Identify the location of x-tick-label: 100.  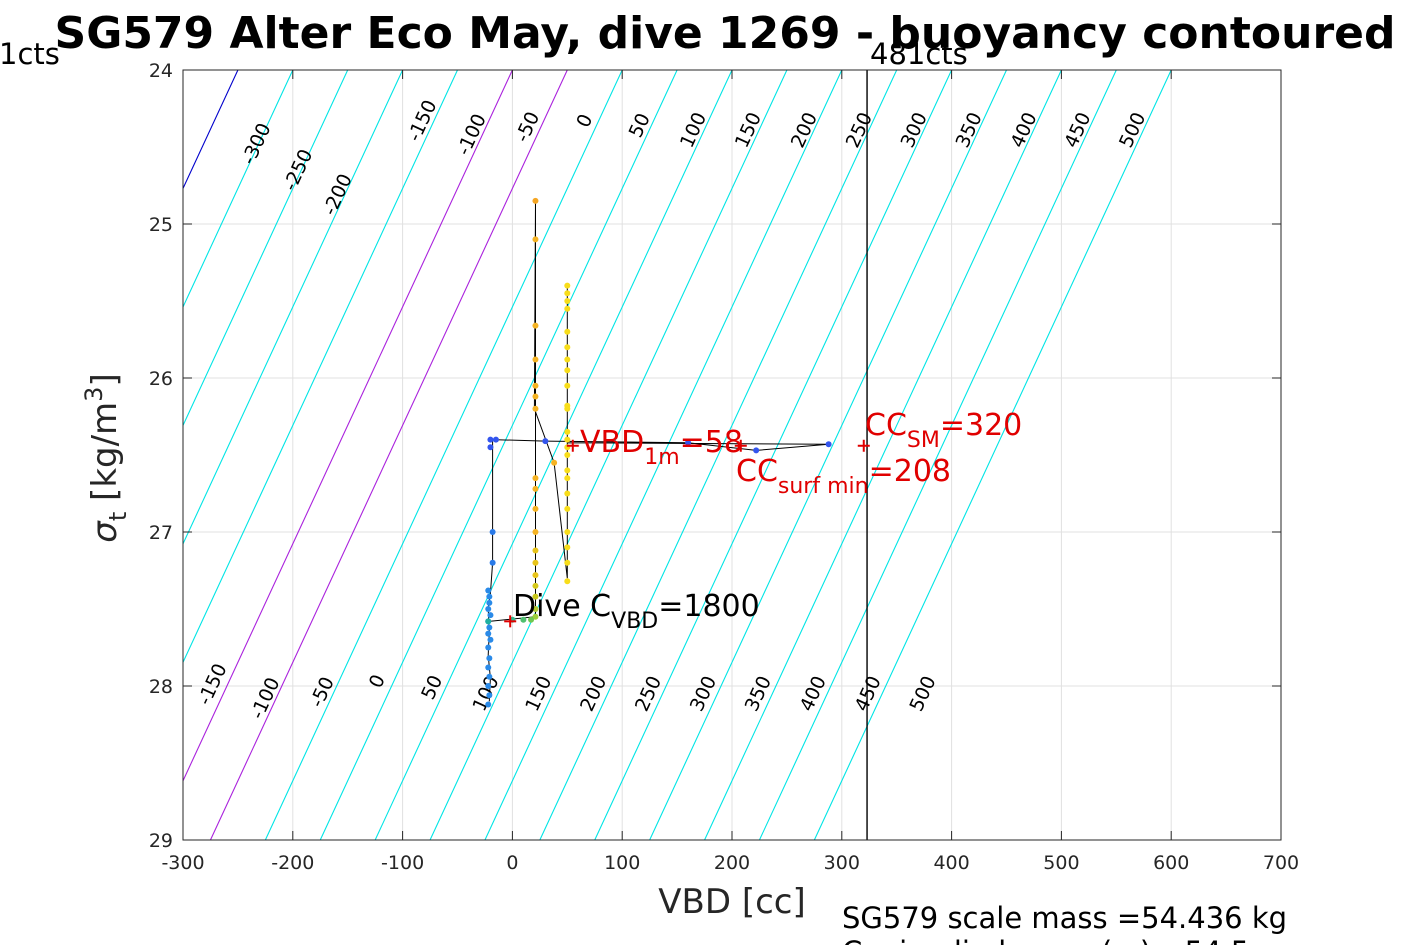
(622, 863).